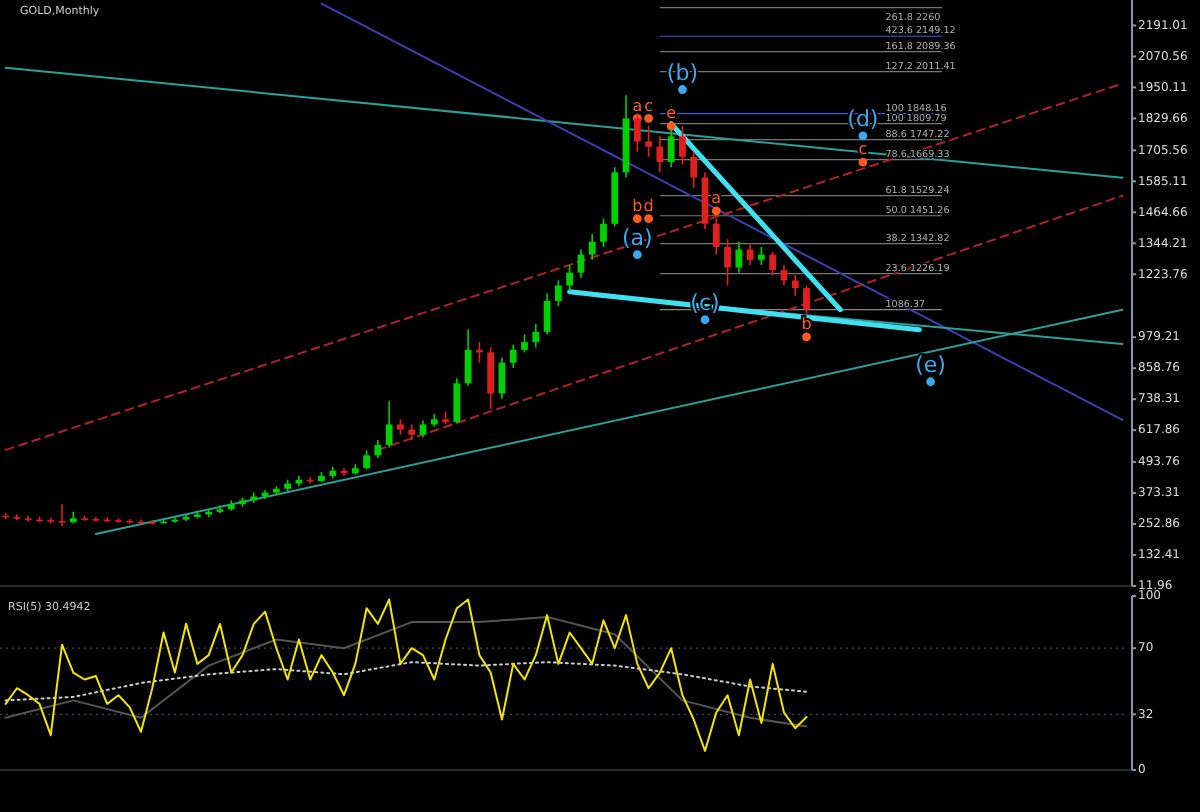  I want to click on data-label: (b), so click(682, 72).